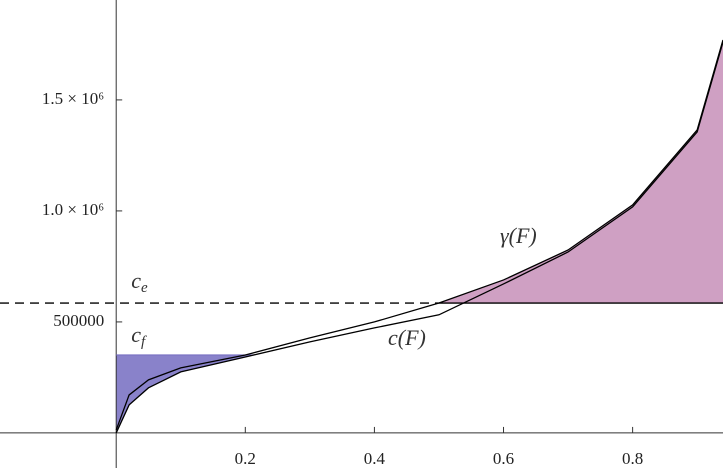 This screenshot has width=723, height=468. I want to click on line-label: ce, so click(139, 282).